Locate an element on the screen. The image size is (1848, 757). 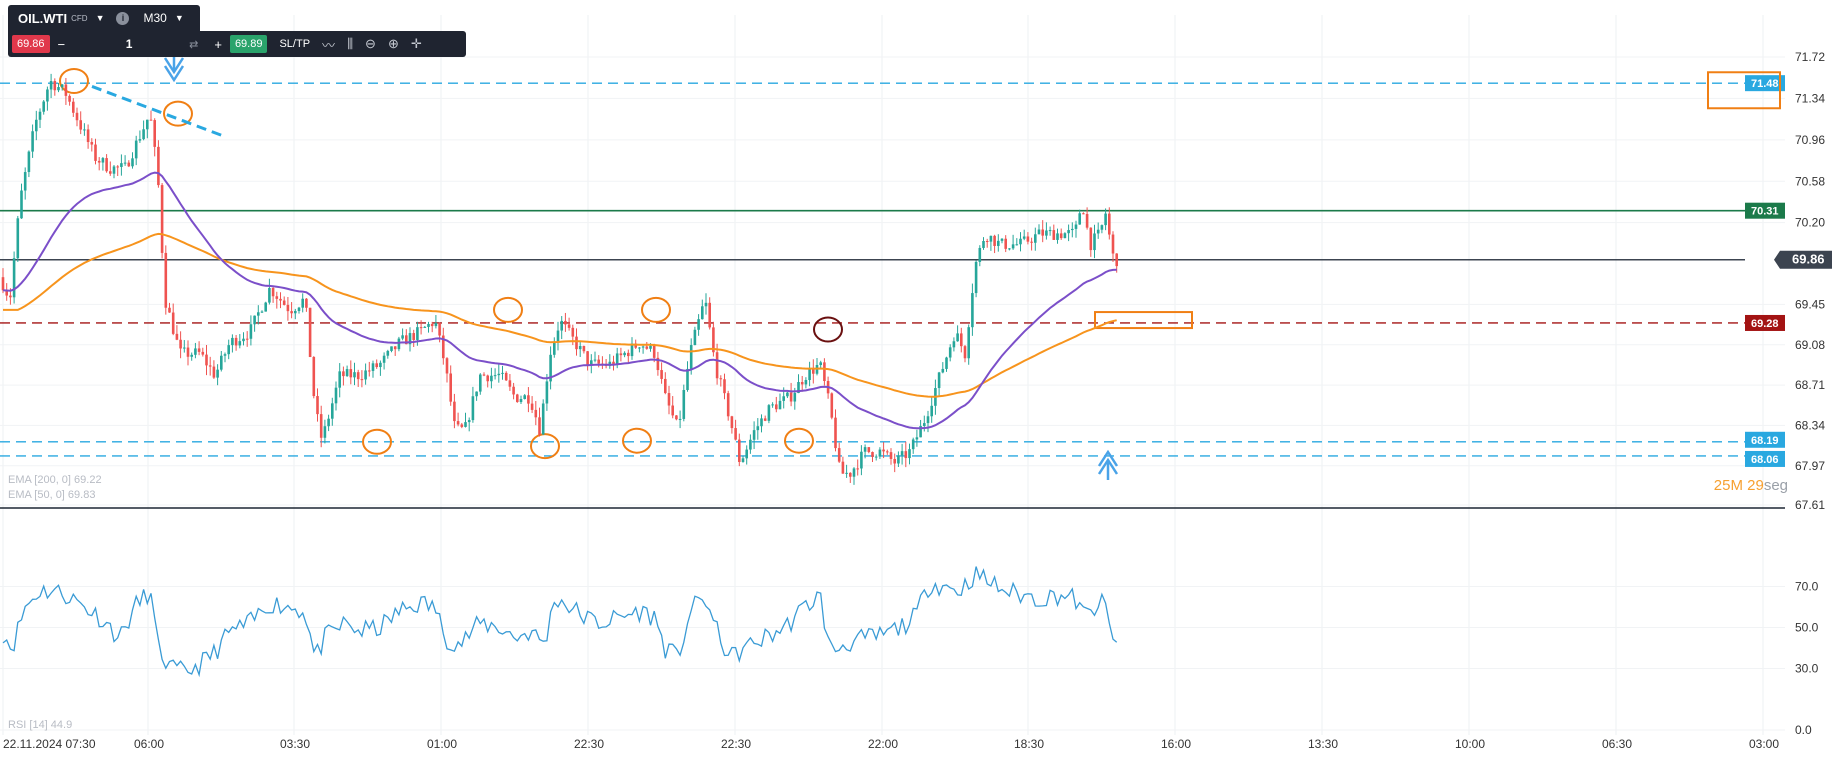
x-tick-label: 22.11.2024 07:30 is located at coordinates (49, 744).